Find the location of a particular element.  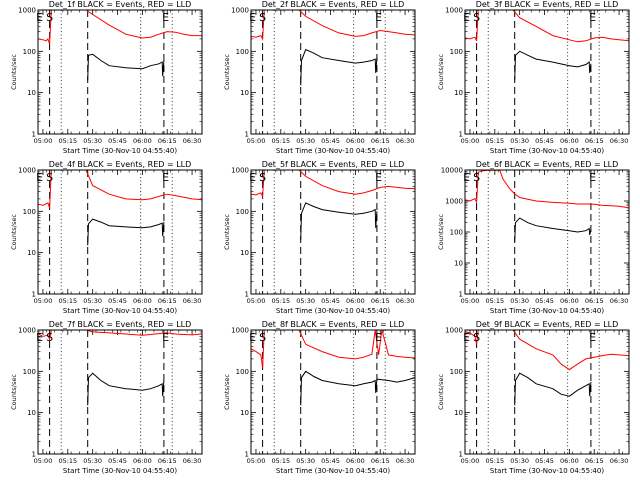

panel-title: Det_1f BLACK = Events, RED = LLD is located at coordinates (120, 4).